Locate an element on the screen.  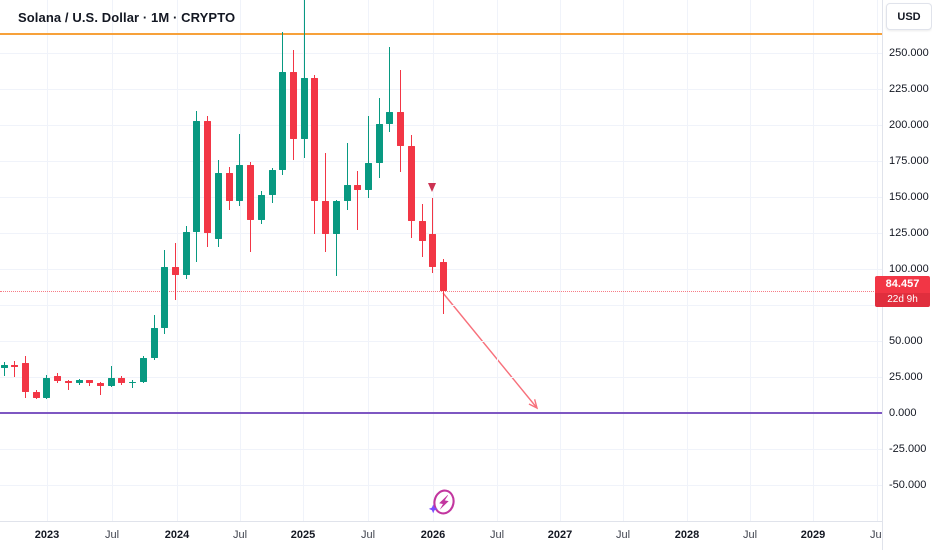
purple-horizontal-line is located at coordinates (441, 413).